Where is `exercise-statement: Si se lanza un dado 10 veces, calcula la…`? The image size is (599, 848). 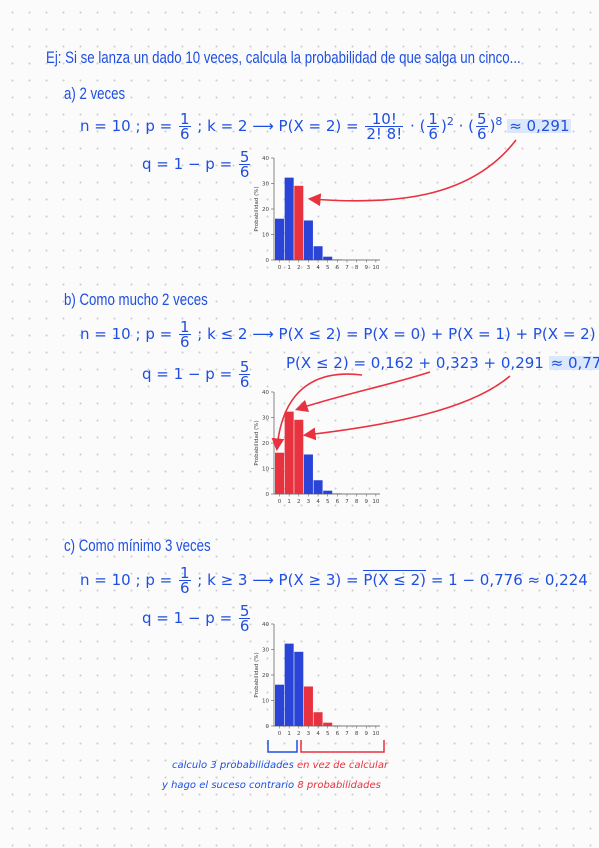 exercise-statement: Si se lanza un dado 10 veces, calcula la… is located at coordinates (293, 57).